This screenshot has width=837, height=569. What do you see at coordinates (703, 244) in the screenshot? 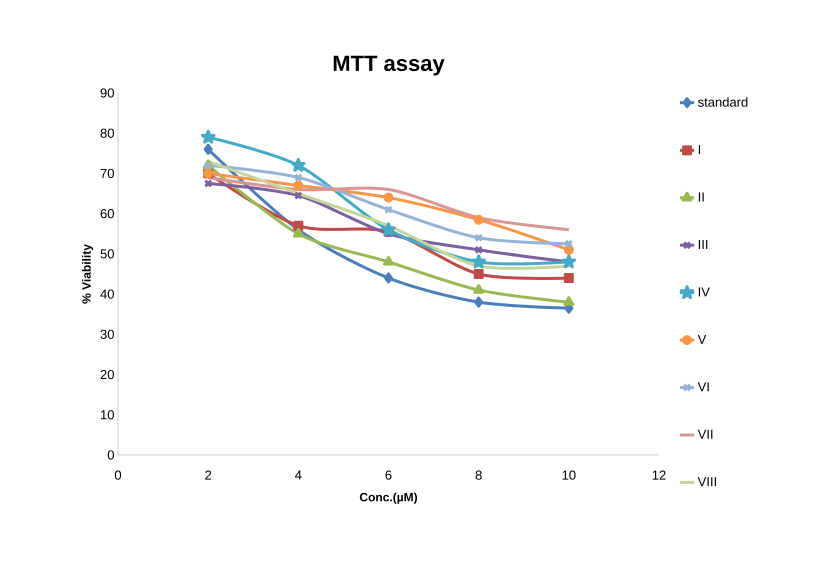
I see `legend-label: III` at bounding box center [703, 244].